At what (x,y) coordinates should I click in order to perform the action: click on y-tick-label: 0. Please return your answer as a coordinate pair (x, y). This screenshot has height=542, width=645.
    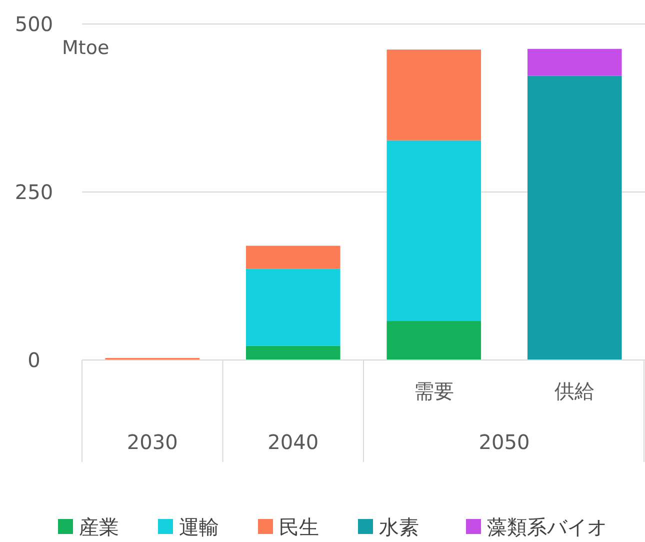
    Looking at the image, I should click on (34, 360).